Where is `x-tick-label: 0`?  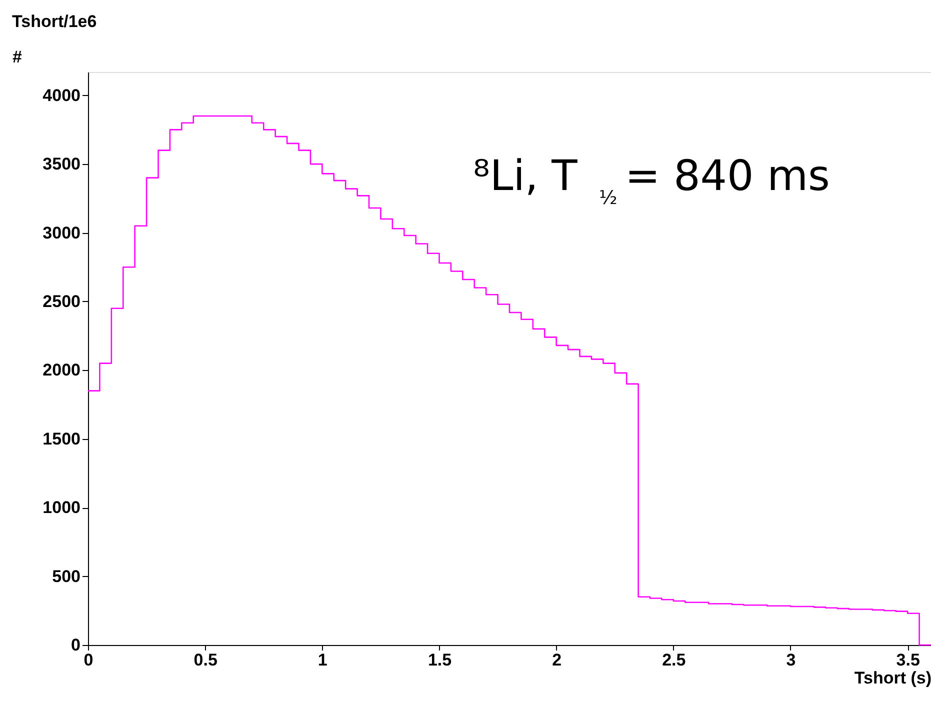 x-tick-label: 0 is located at coordinates (89, 660).